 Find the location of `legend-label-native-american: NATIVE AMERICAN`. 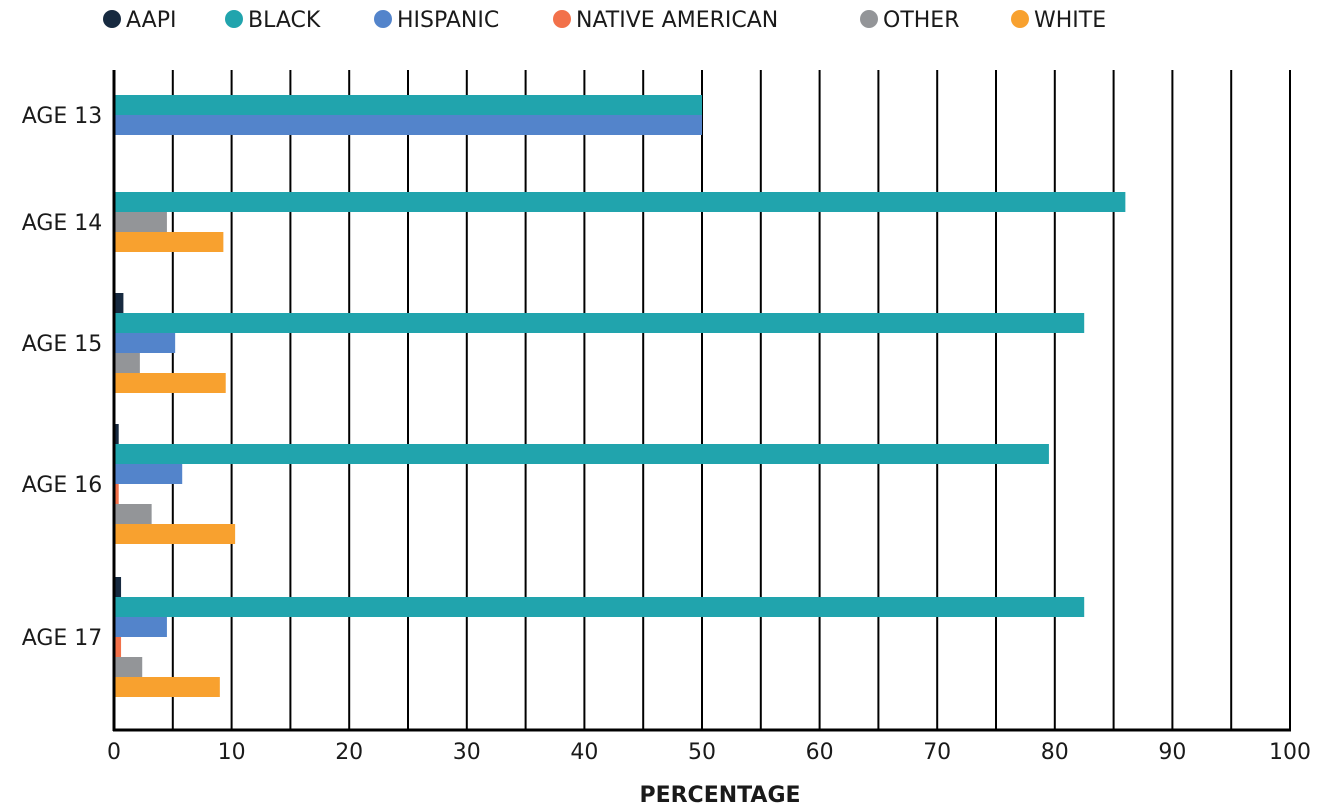

legend-label-native-american: NATIVE AMERICAN is located at coordinates (677, 20).